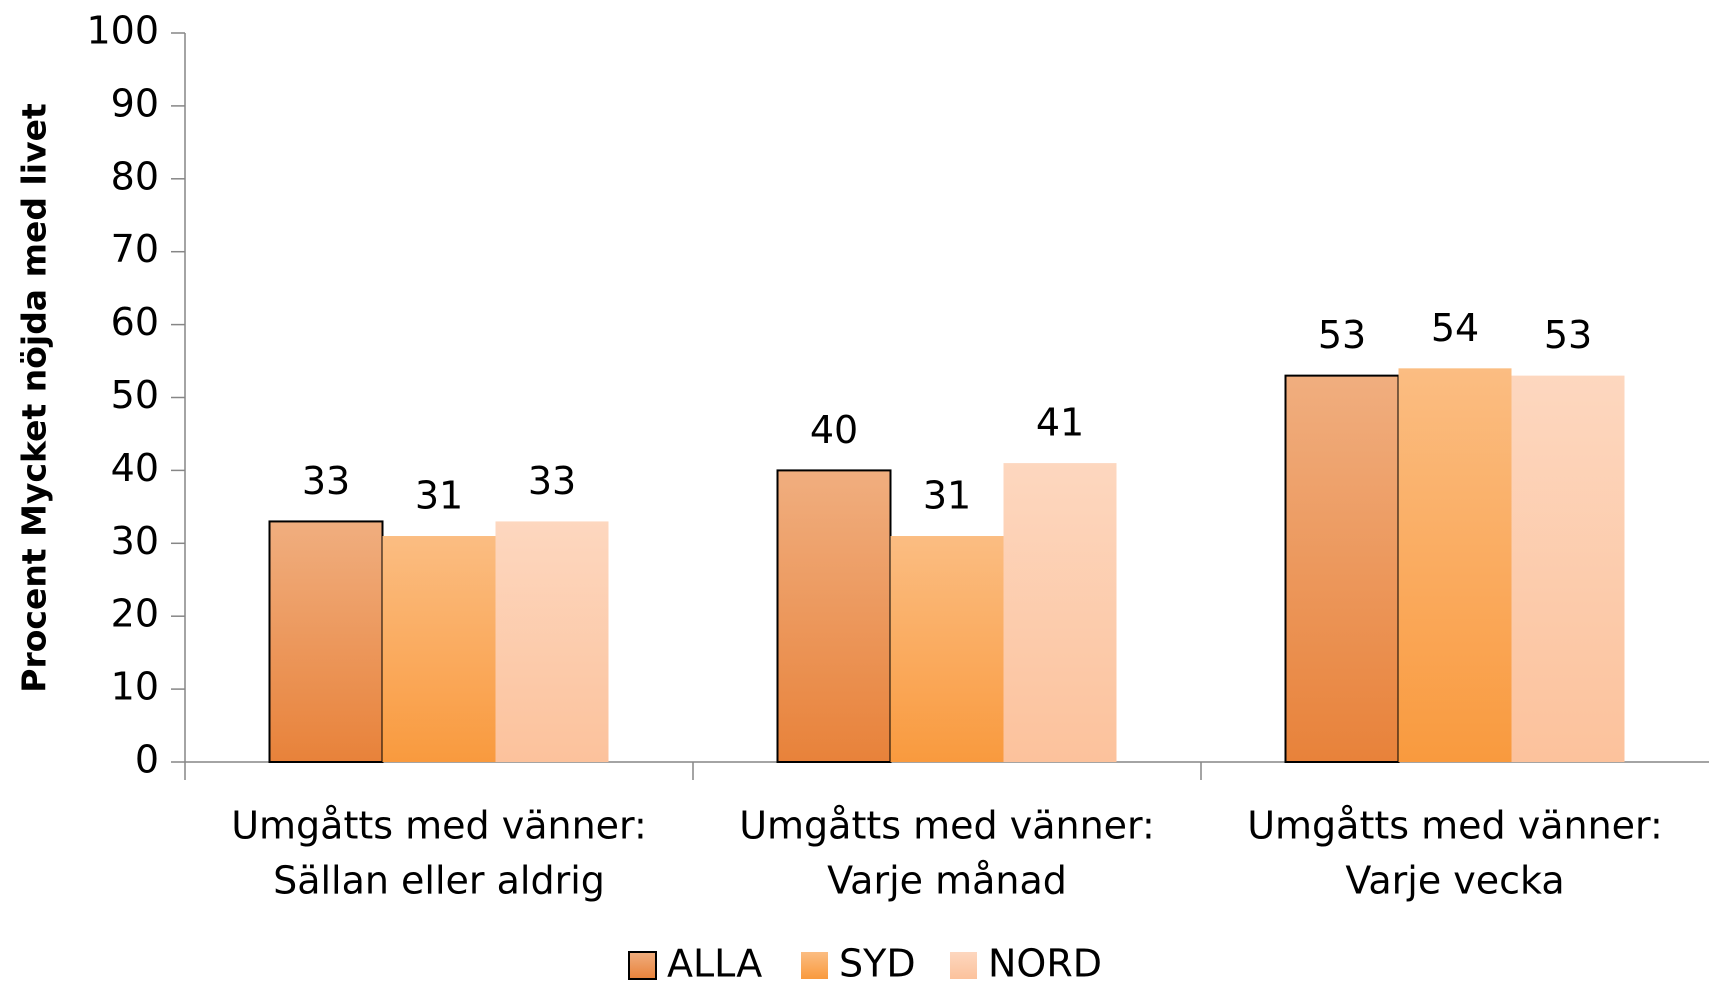  Describe the element at coordinates (1455, 328) in the screenshot. I see `value-label: 54` at that location.